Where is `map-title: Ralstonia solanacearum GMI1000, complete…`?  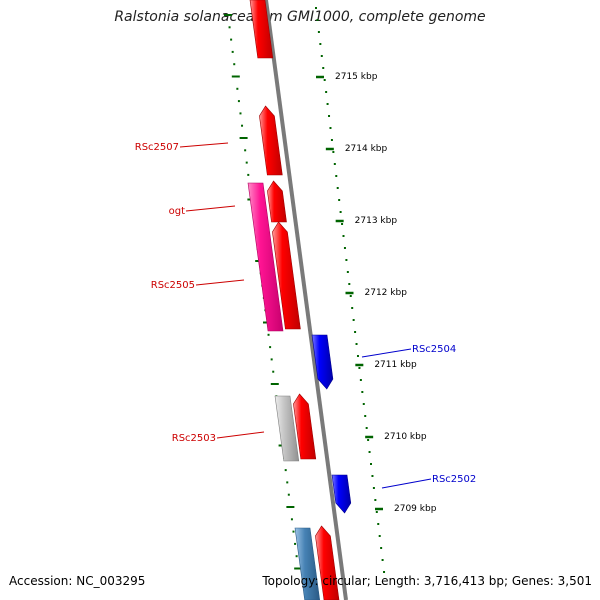 map-title: Ralstonia solanacearum GMI1000, complete… is located at coordinates (300, 17).